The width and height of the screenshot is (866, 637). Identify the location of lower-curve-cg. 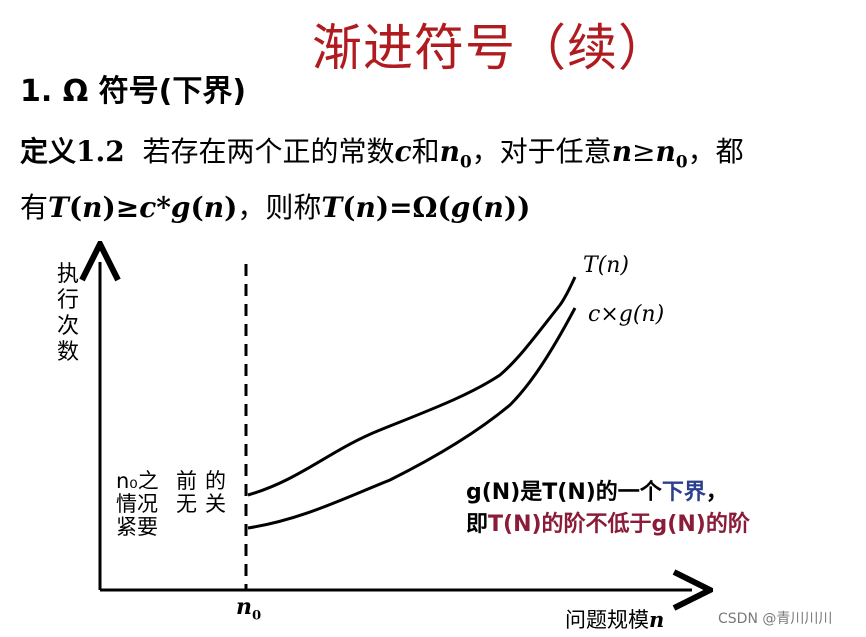
(412, 418).